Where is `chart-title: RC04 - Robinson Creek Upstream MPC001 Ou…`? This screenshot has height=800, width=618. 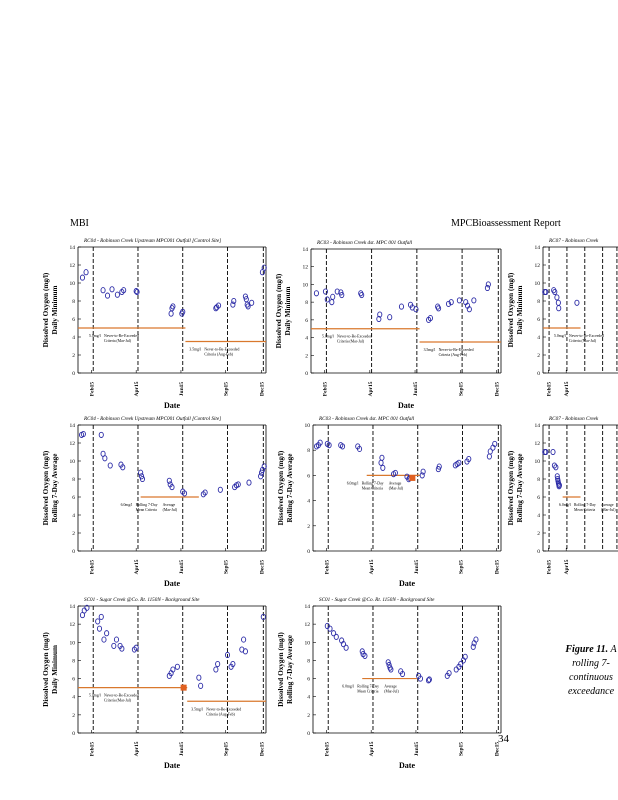 chart-title: RC04 - Robinson Creek Upstream MPC001 Ou… is located at coordinates (152, 240).